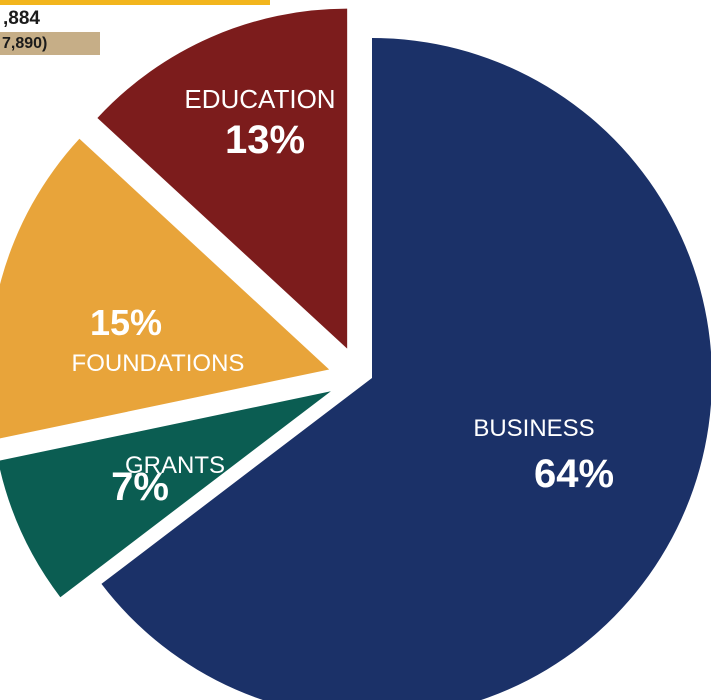 This screenshot has height=700, width=711. What do you see at coordinates (50, 43) in the screenshot?
I see `total-sub-label: 7,890)` at bounding box center [50, 43].